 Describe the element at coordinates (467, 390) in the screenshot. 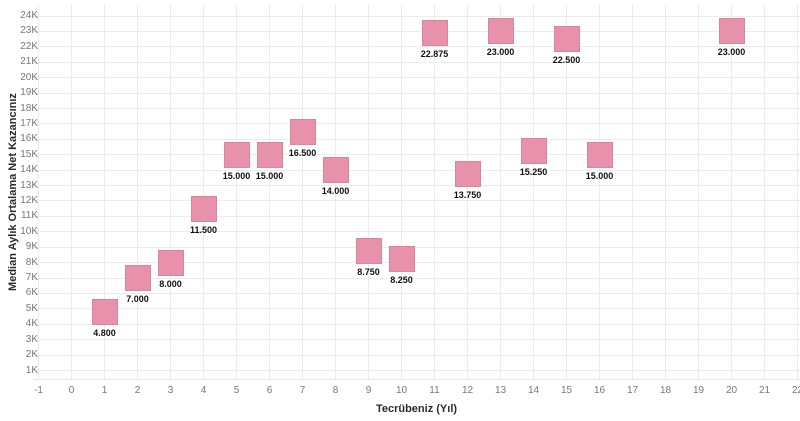

I see `x-tick-label: 12` at that location.